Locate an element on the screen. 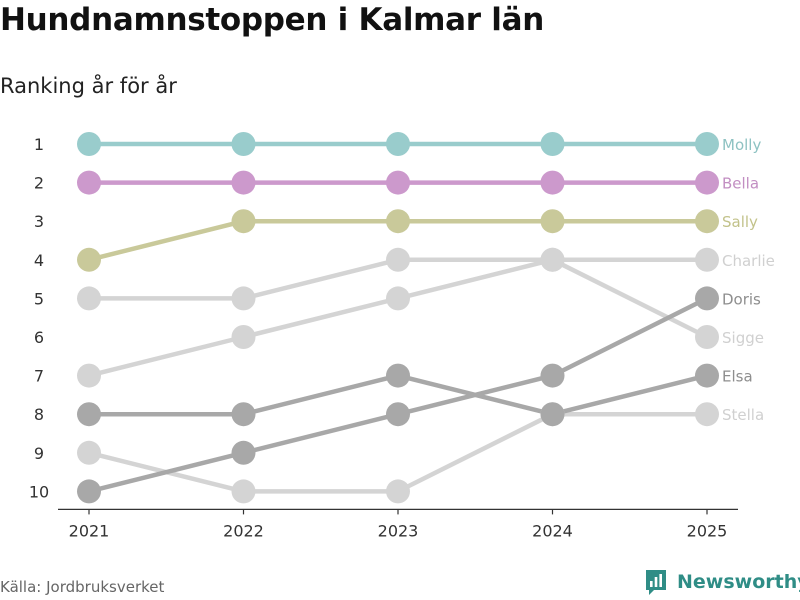 The image size is (800, 600). chart-subtitle: Ranking år för år is located at coordinates (88, 86).